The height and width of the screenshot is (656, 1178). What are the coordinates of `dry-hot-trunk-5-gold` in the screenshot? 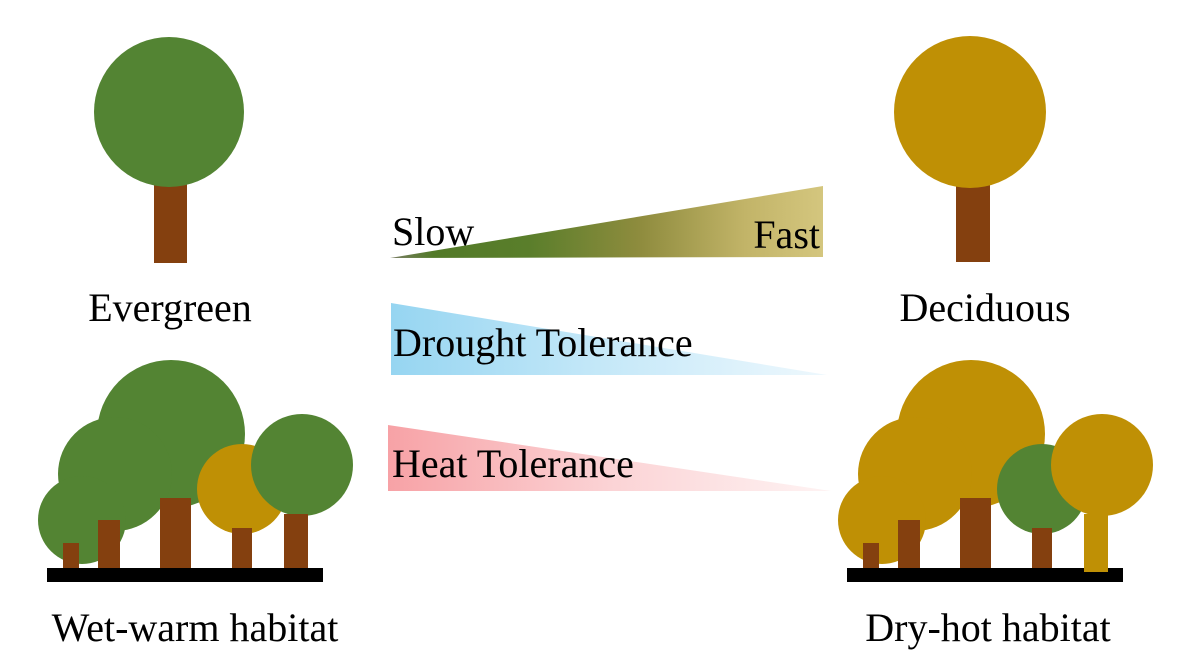 It's located at (1096, 543).